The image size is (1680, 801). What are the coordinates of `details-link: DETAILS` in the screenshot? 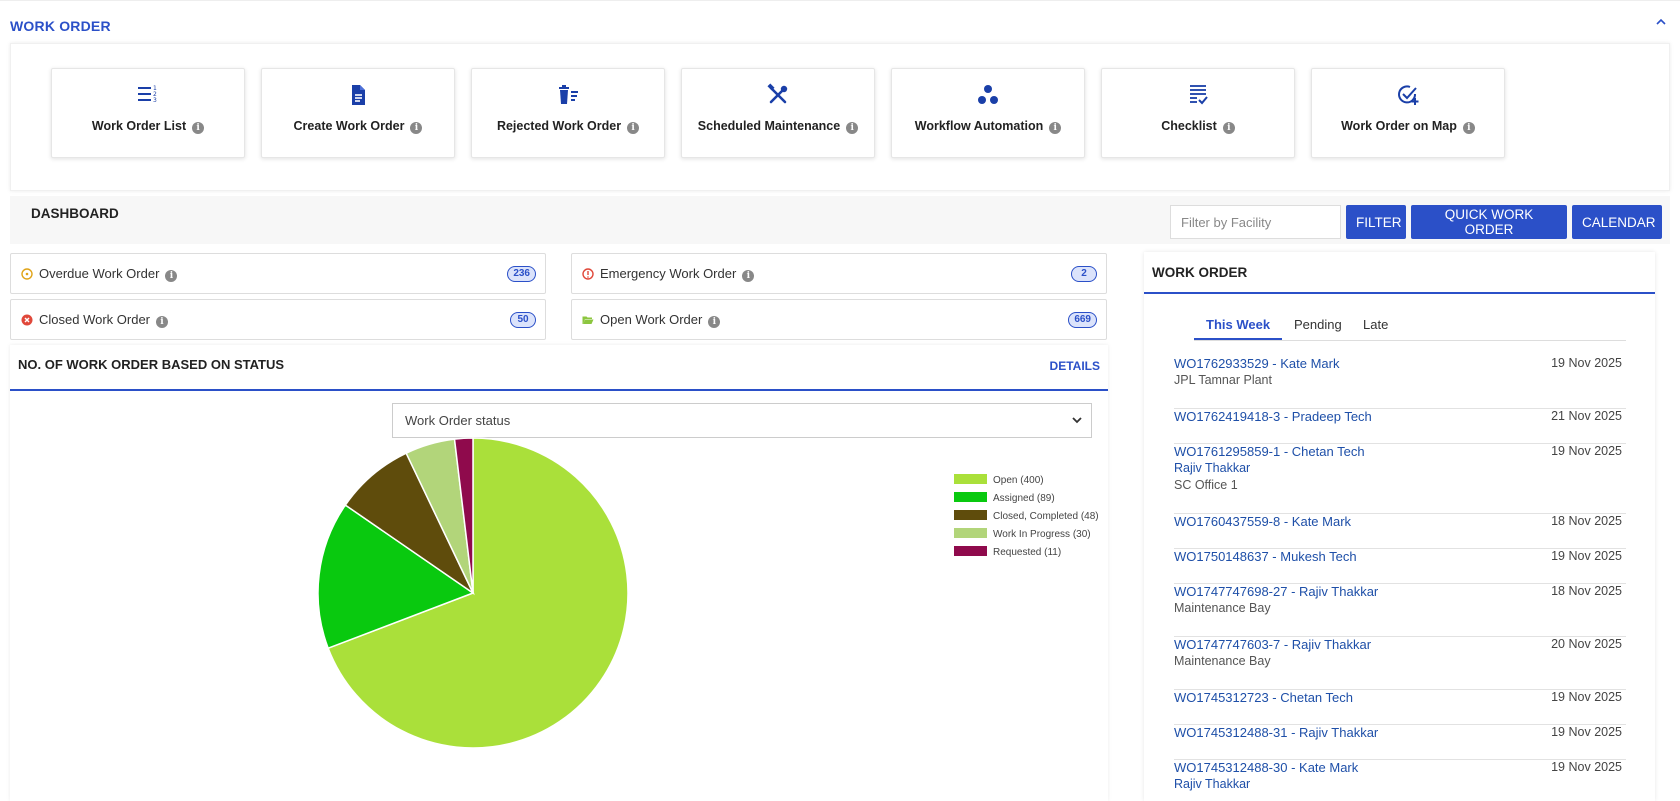 It's located at (1074, 366).